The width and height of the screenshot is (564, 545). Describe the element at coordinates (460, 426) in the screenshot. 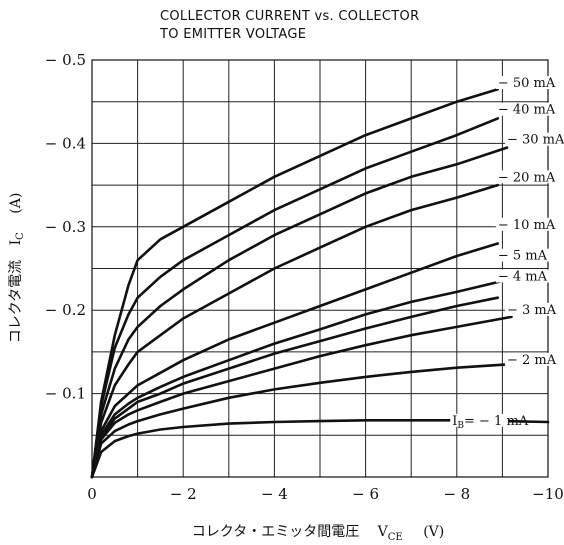

I see `curve-label-subscript: B` at that location.